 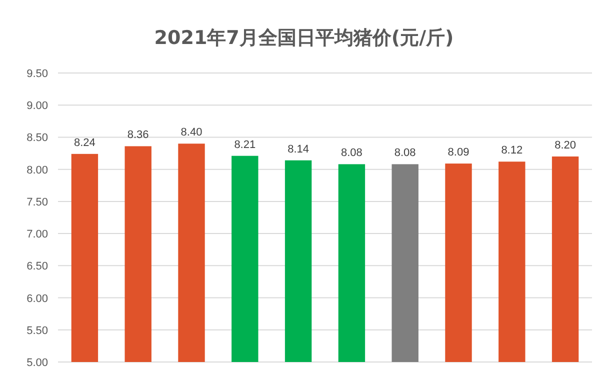 I want to click on y-tick-label: 7.50, so click(x=37, y=202).